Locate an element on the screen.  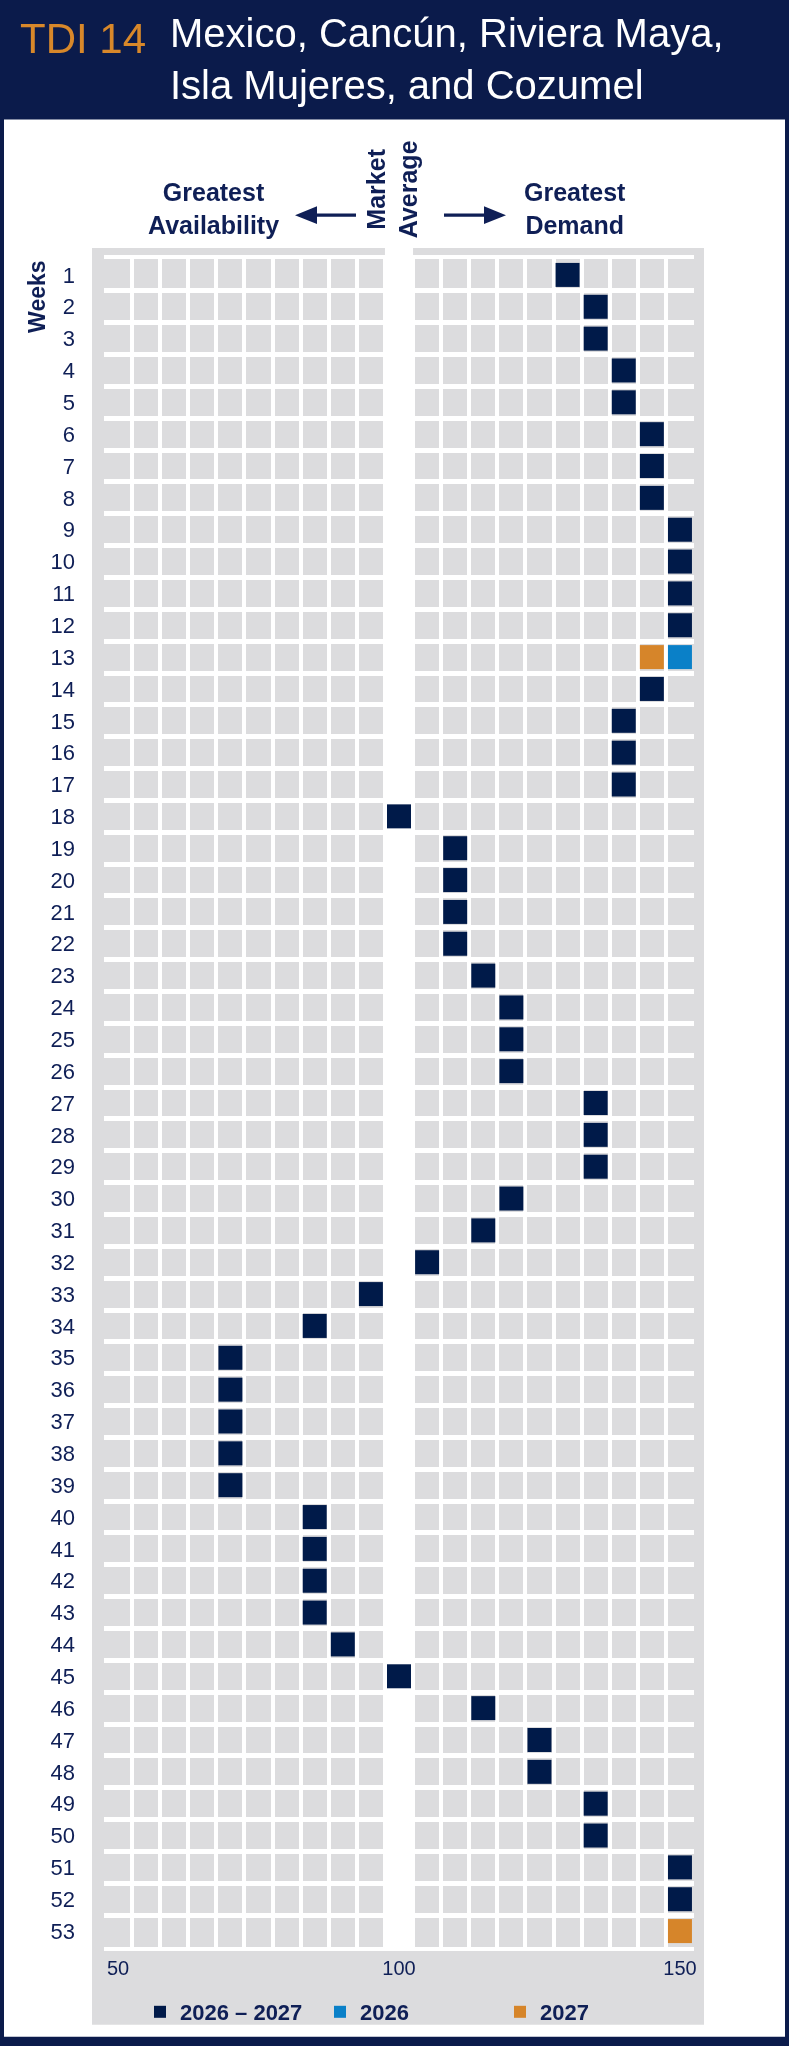
x-tick-label: 100 is located at coordinates (399, 1968).